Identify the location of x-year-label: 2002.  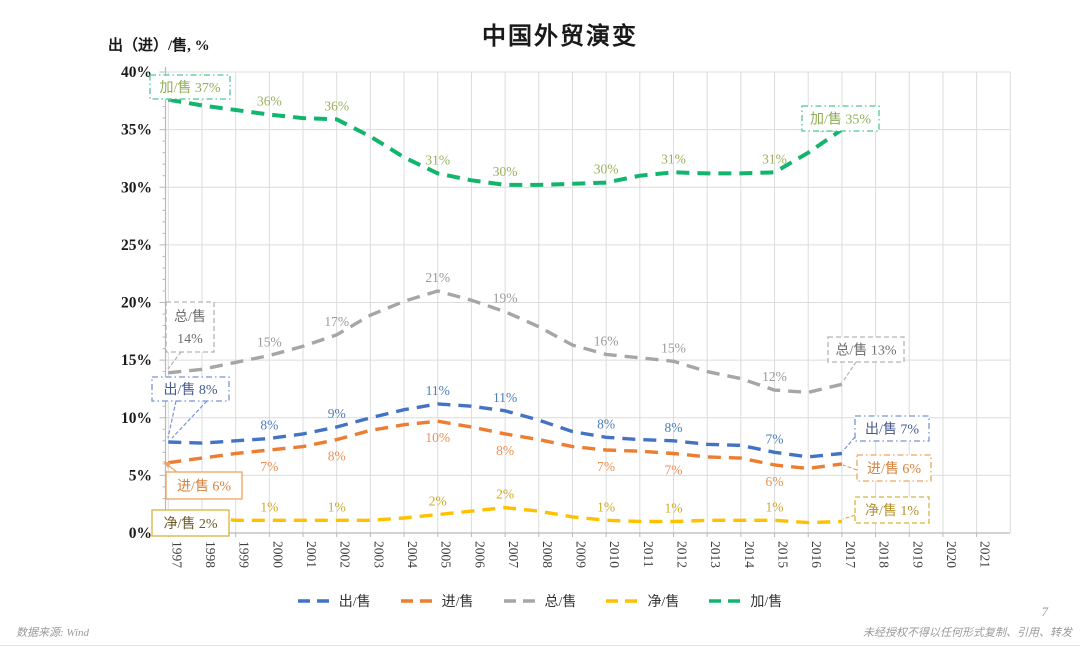
(345, 554).